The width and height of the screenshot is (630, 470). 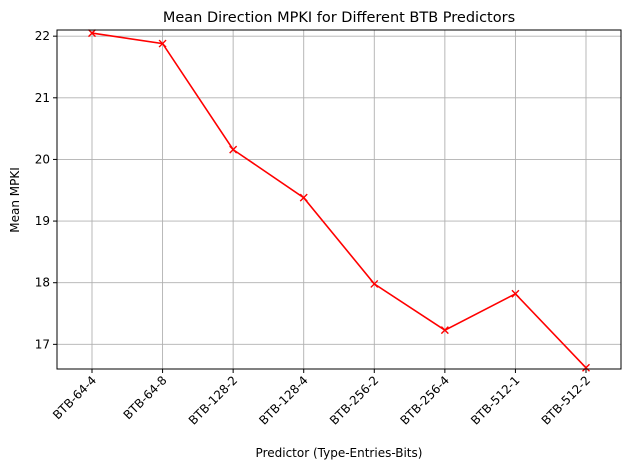 I want to click on y-tick-label: 18, so click(x=42, y=283).